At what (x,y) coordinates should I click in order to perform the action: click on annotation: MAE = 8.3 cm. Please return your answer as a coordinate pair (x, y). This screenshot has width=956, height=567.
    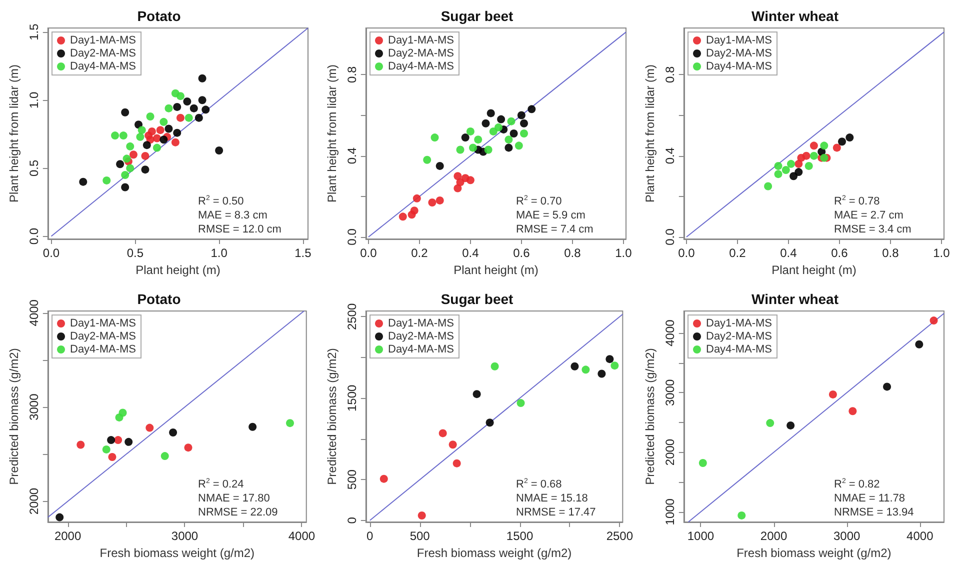
    Looking at the image, I should click on (233, 216).